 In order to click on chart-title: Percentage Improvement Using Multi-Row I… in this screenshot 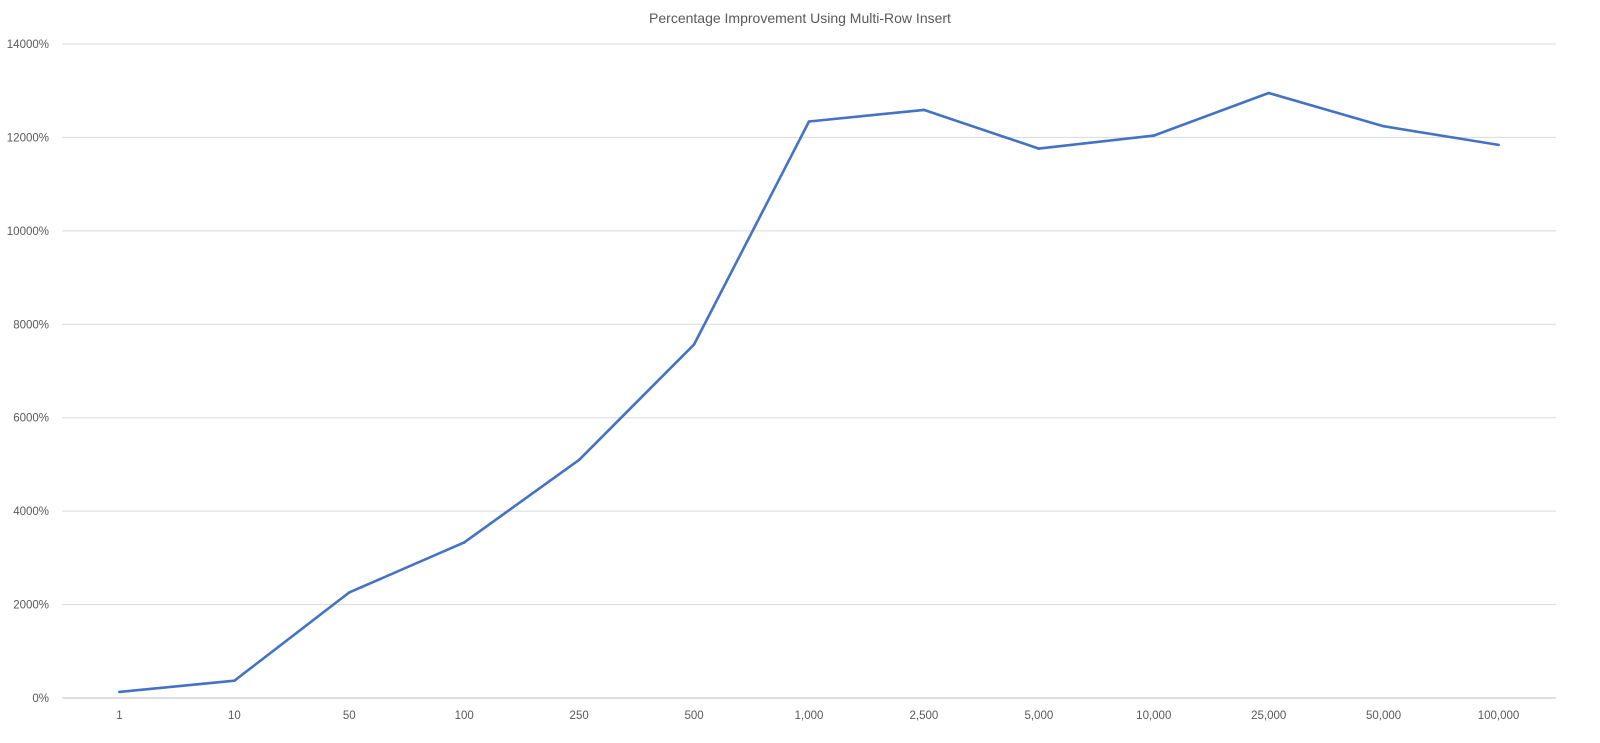, I will do `click(800, 18)`.